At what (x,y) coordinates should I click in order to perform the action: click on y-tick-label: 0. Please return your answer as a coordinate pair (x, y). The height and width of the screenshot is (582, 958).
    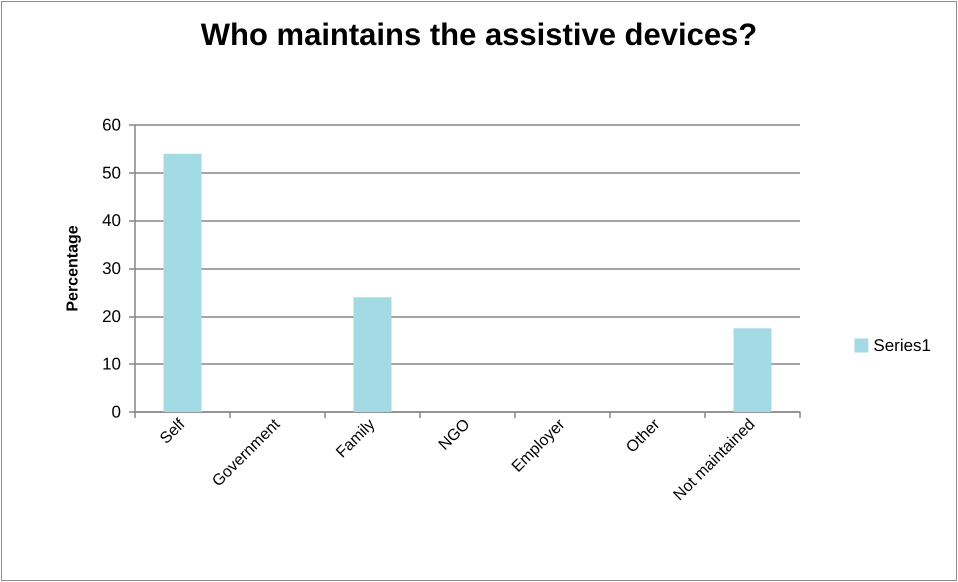
    Looking at the image, I should click on (116, 412).